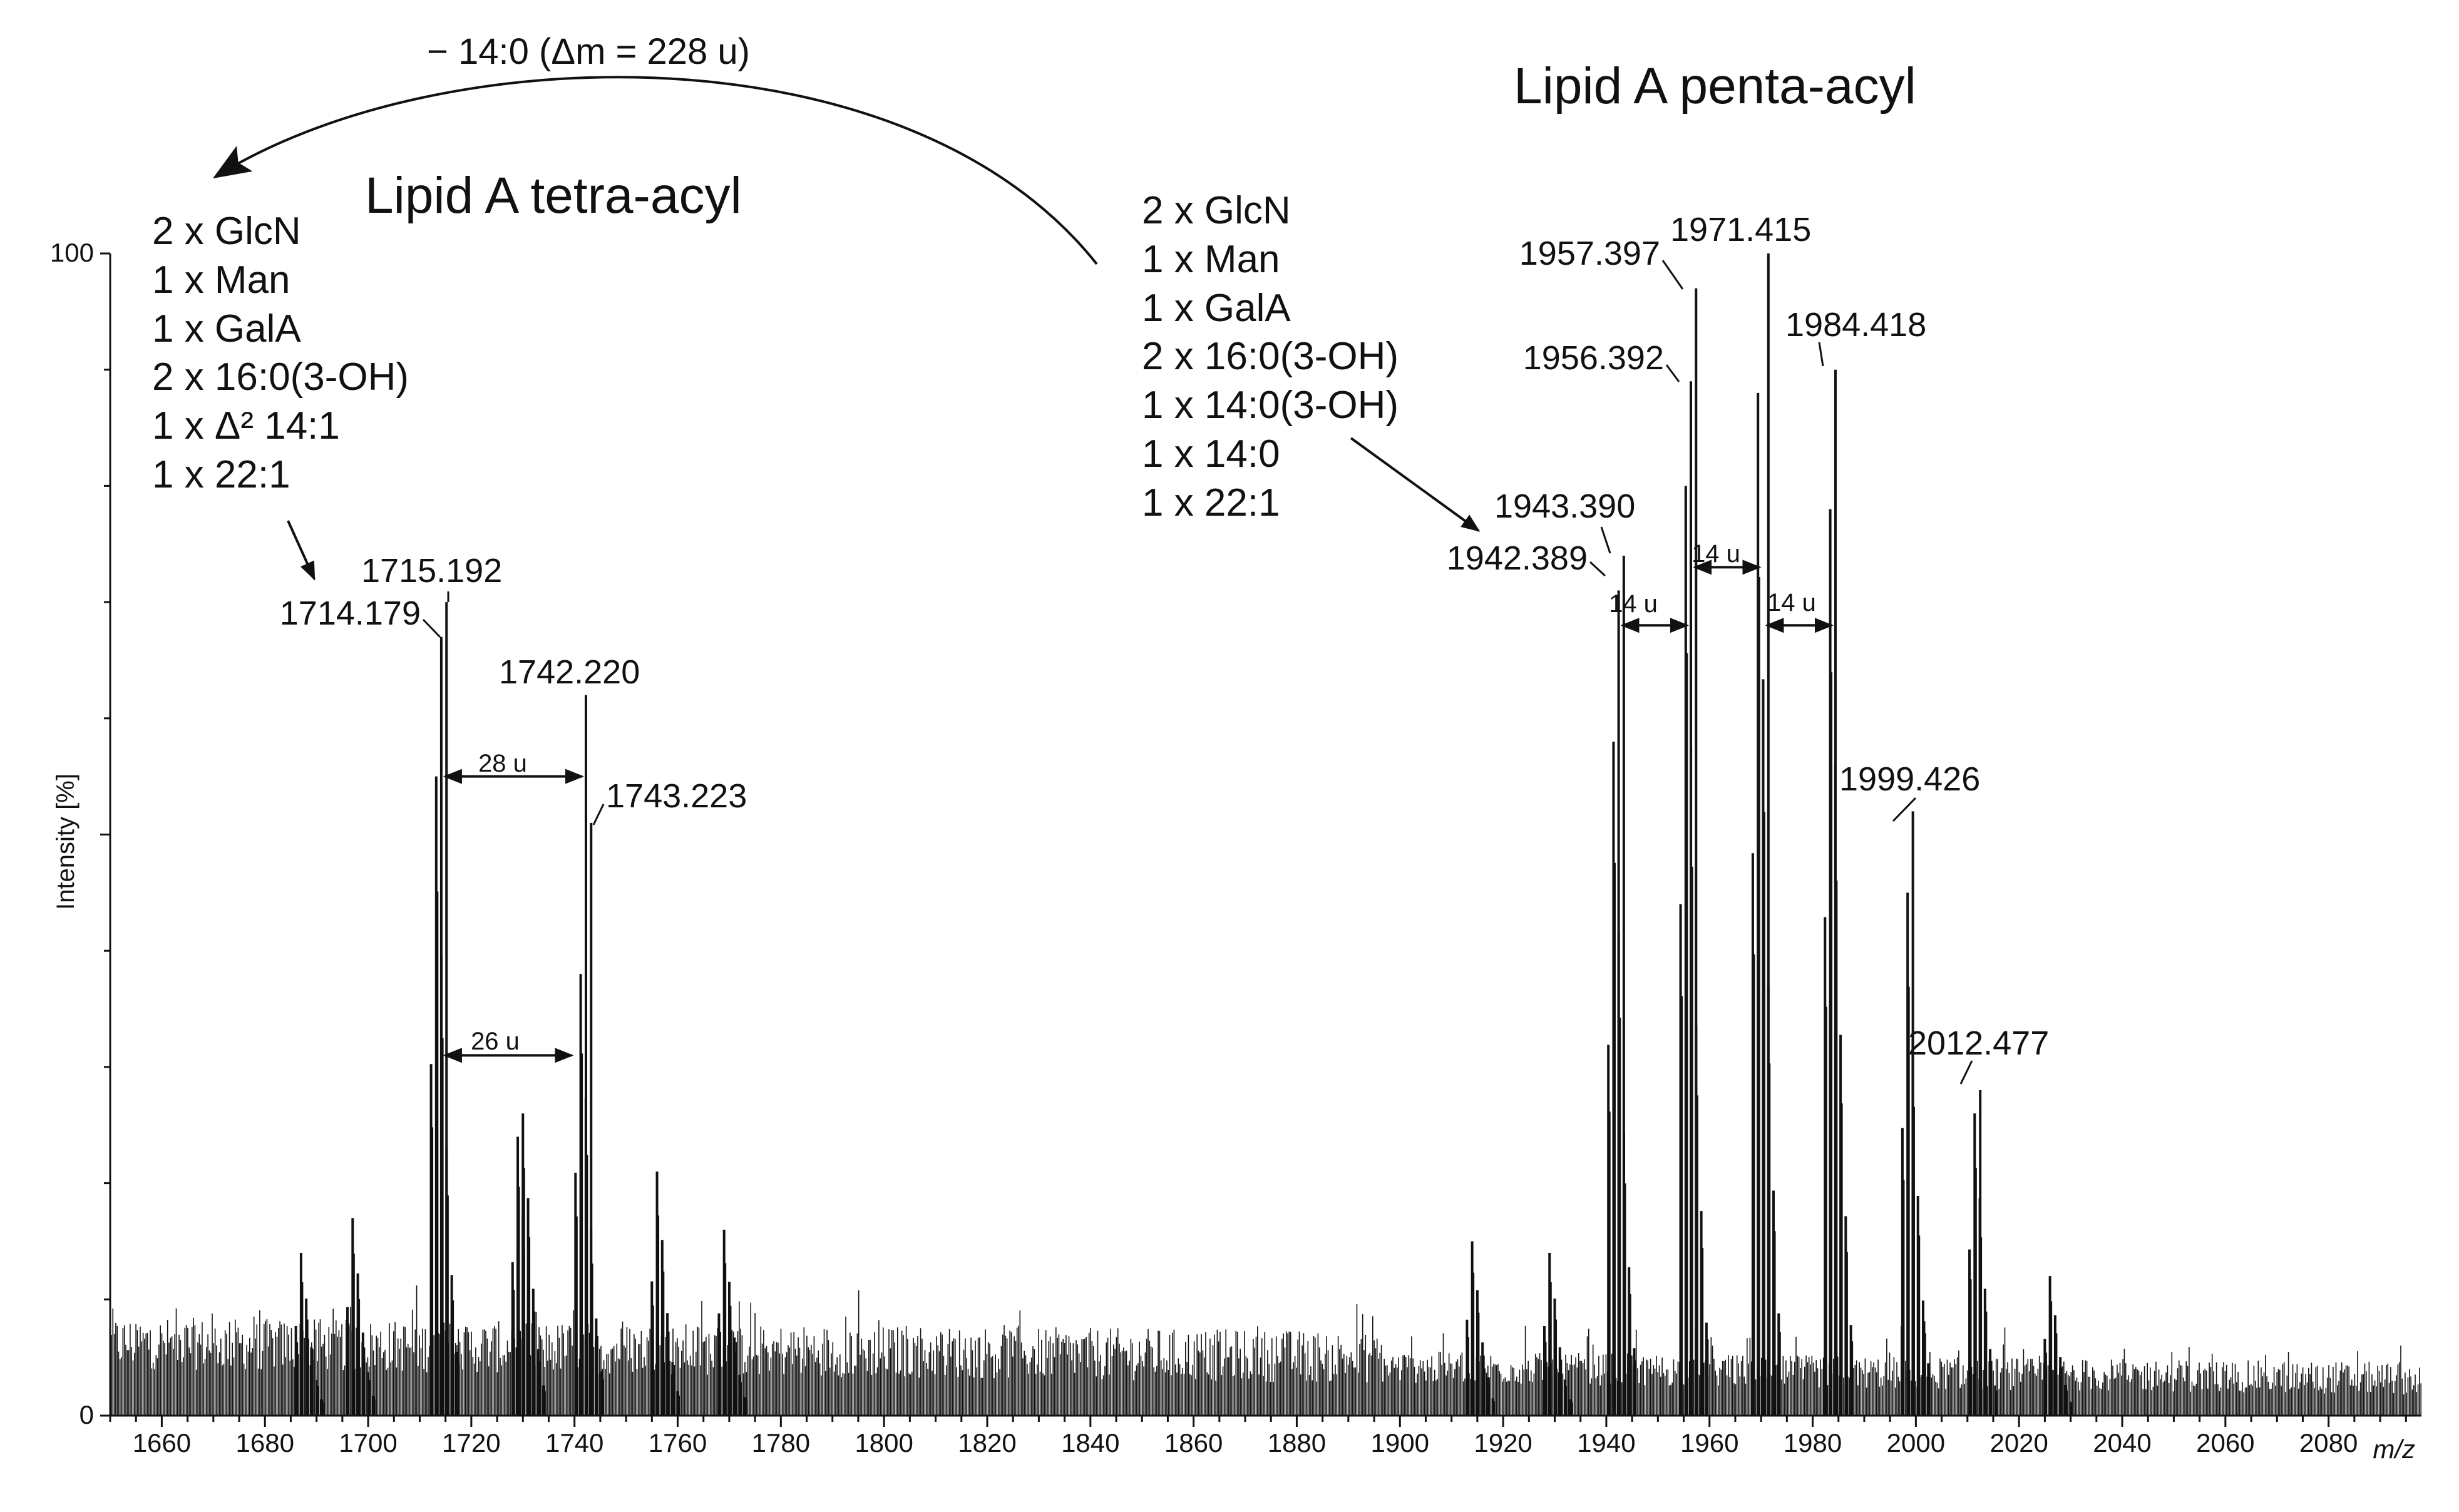  What do you see at coordinates (351, 613) in the screenshot?
I see `peak-label-1714-179: 1714.179` at bounding box center [351, 613].